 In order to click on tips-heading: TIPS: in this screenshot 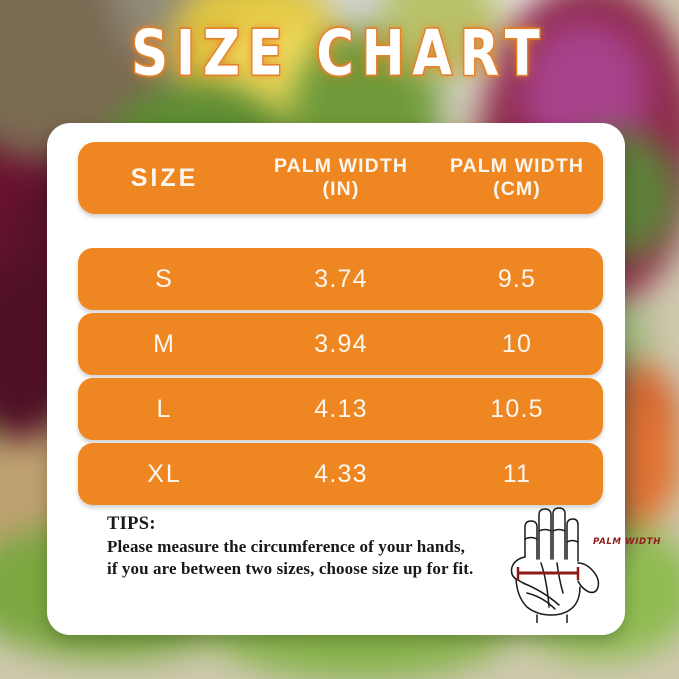, I will do `click(131, 524)`.